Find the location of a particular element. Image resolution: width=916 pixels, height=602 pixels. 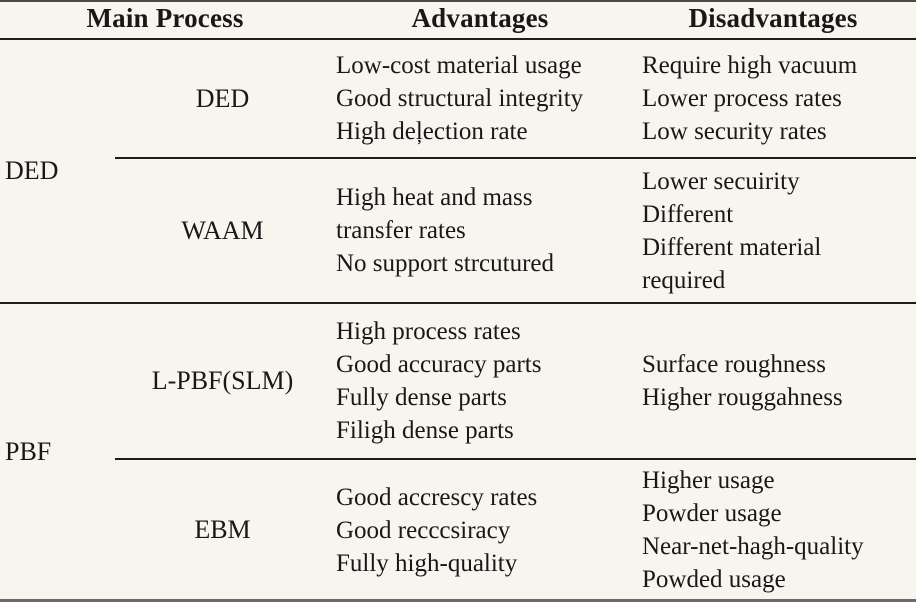

advantage-line: Good recccsiracy is located at coordinates (423, 530).